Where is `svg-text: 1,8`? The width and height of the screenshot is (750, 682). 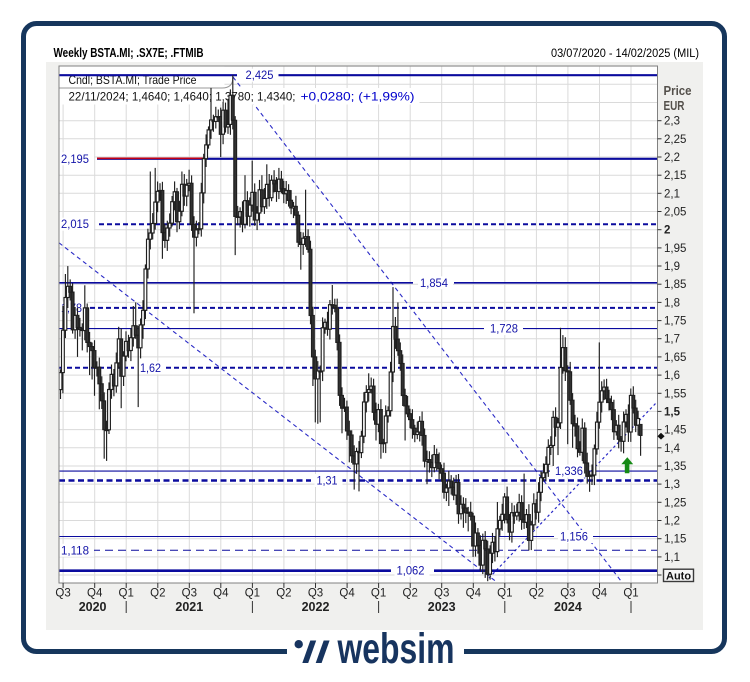 svg-text: 1,8 is located at coordinates (672, 303).